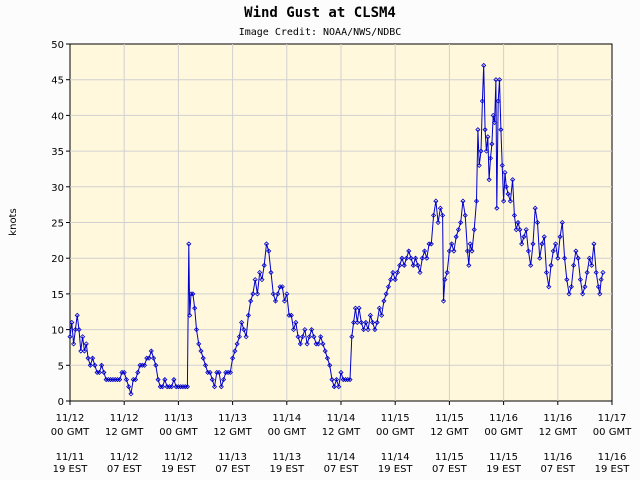 The height and width of the screenshot is (480, 640). I want to click on y-tick-label: 10, so click(57, 331).